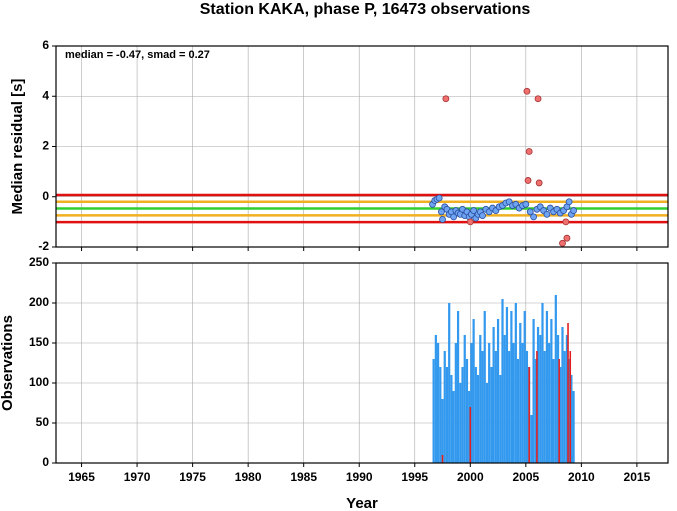 Image resolution: width=677 pixels, height=511 pixels. I want to click on y-tick-label: 6, so click(45, 45).